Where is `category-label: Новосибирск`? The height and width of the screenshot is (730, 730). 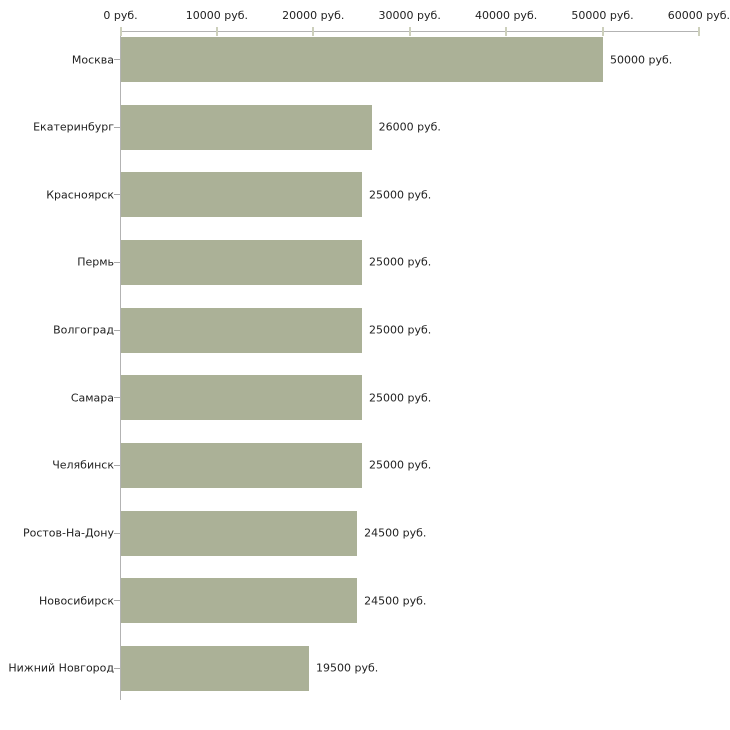 category-label: Новосибирск is located at coordinates (76, 601).